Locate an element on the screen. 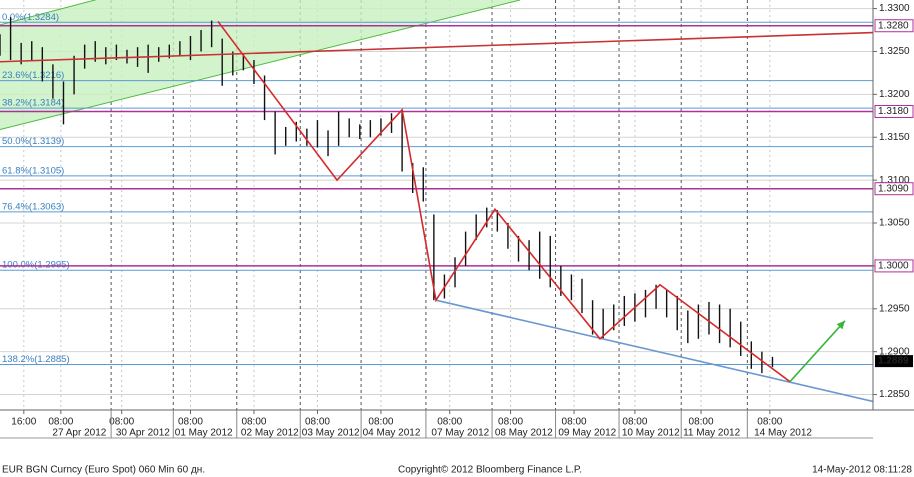  date-label: 08 May 2012 is located at coordinates (524, 433).